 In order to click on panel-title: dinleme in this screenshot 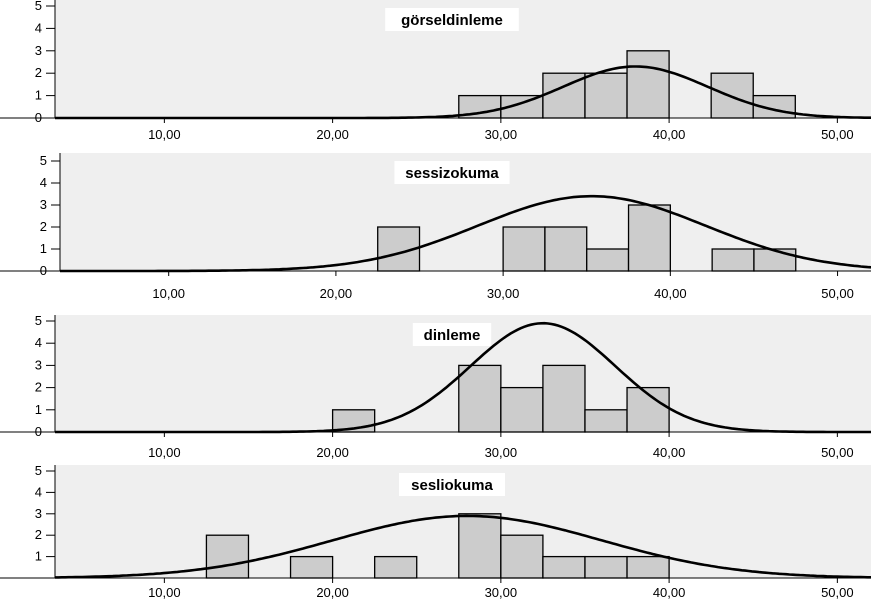, I will do `click(452, 335)`.